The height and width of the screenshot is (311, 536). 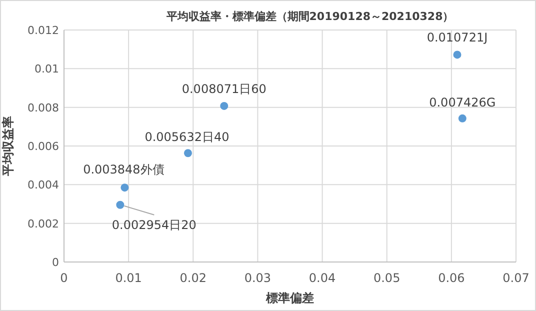 What do you see at coordinates (193, 278) in the screenshot?
I see `x-tick-label: 0.02` at bounding box center [193, 278].